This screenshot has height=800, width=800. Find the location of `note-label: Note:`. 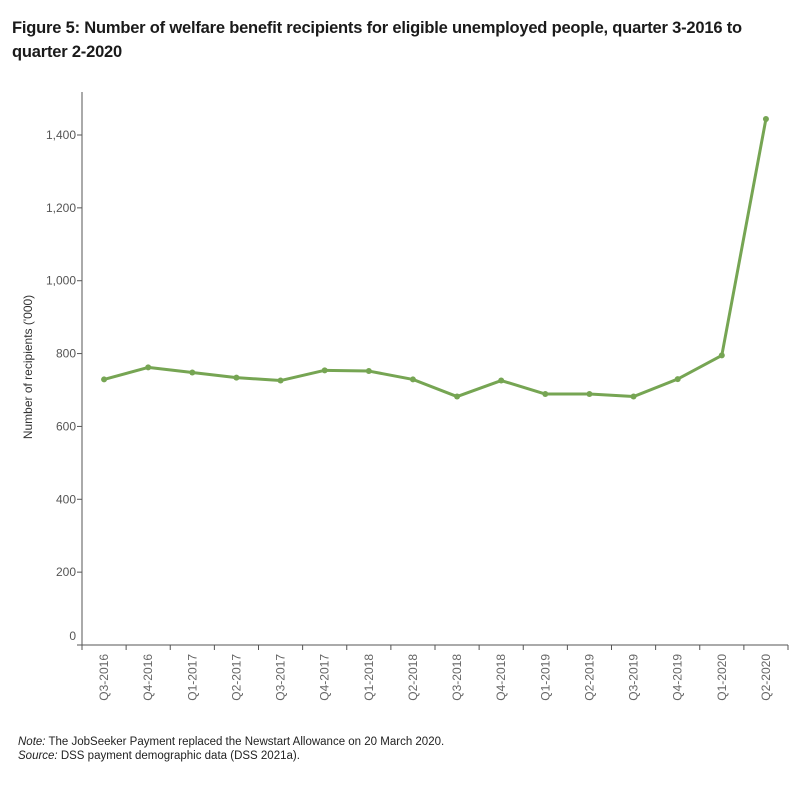

note-label: Note: is located at coordinates (32, 742).